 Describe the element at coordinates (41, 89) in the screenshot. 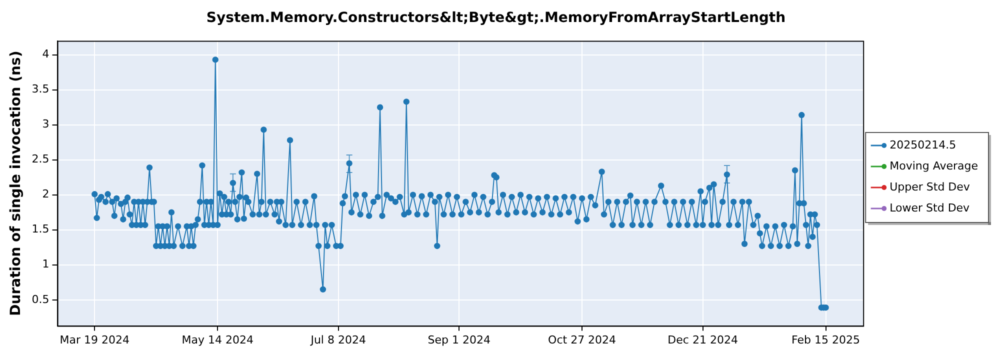

I see `y-tick-label: 3.5` at that location.